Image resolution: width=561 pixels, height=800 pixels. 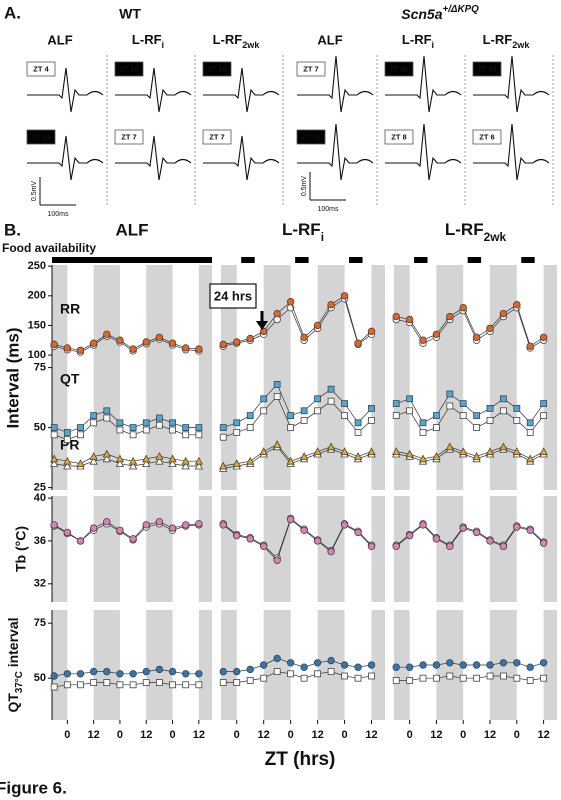 I want to click on column-title-part: L-RF, so click(x=464, y=229).